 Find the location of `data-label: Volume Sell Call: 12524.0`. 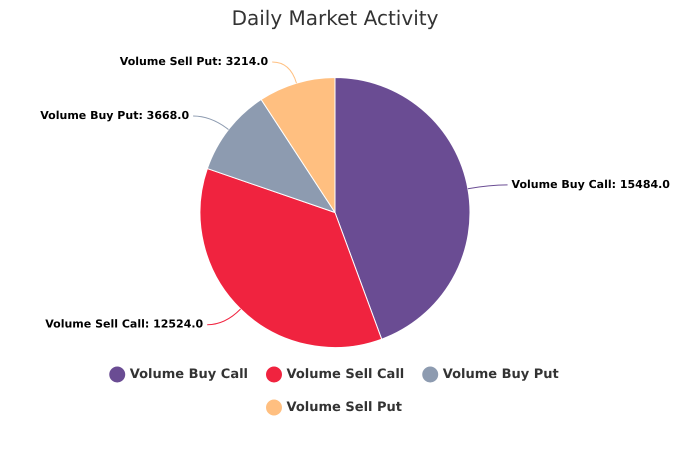

data-label: Volume Sell Call: 12524.0 is located at coordinates (124, 324).